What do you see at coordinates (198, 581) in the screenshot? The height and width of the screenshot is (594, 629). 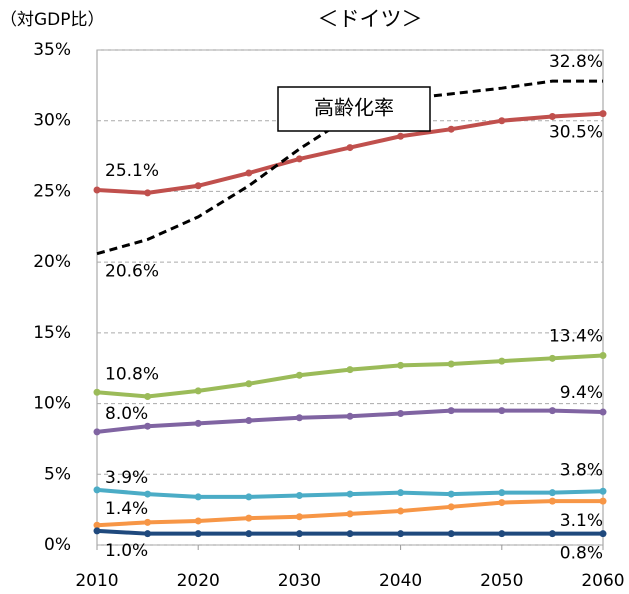 I see `x-tick-label: 2020` at bounding box center [198, 581].